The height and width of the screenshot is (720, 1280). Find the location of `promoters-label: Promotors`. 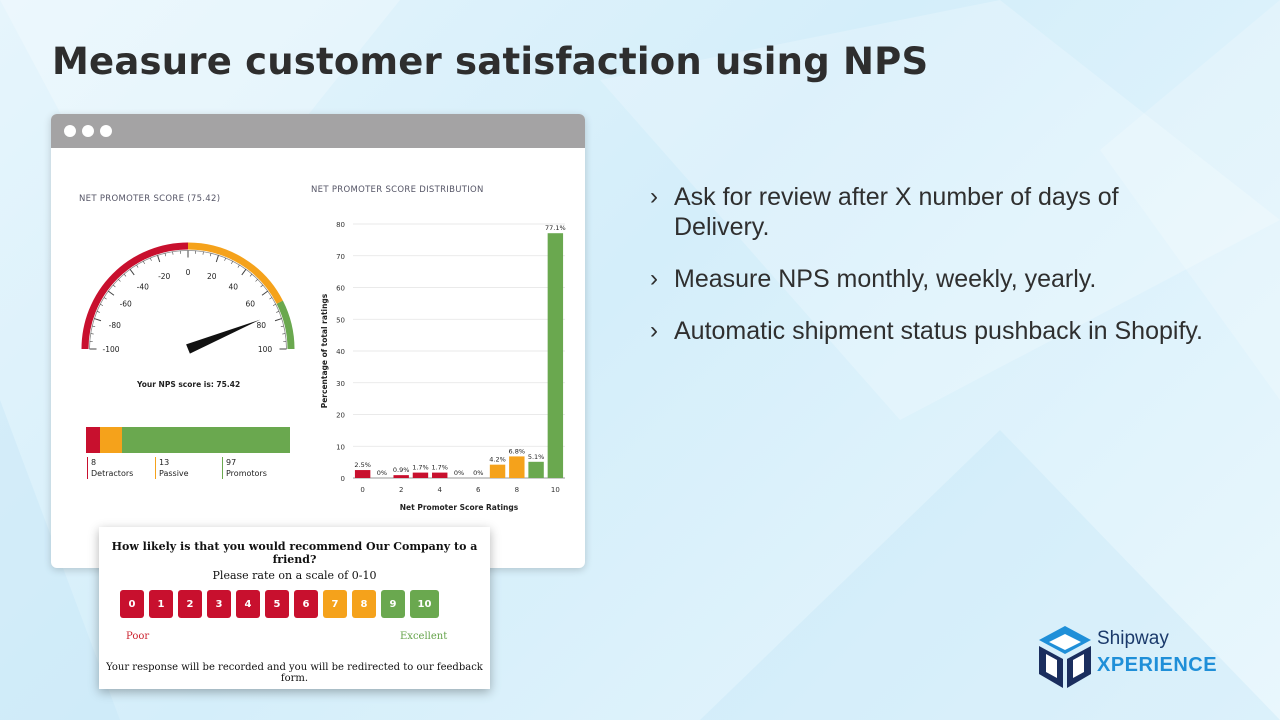

promoters-label: Promotors is located at coordinates (246, 473).